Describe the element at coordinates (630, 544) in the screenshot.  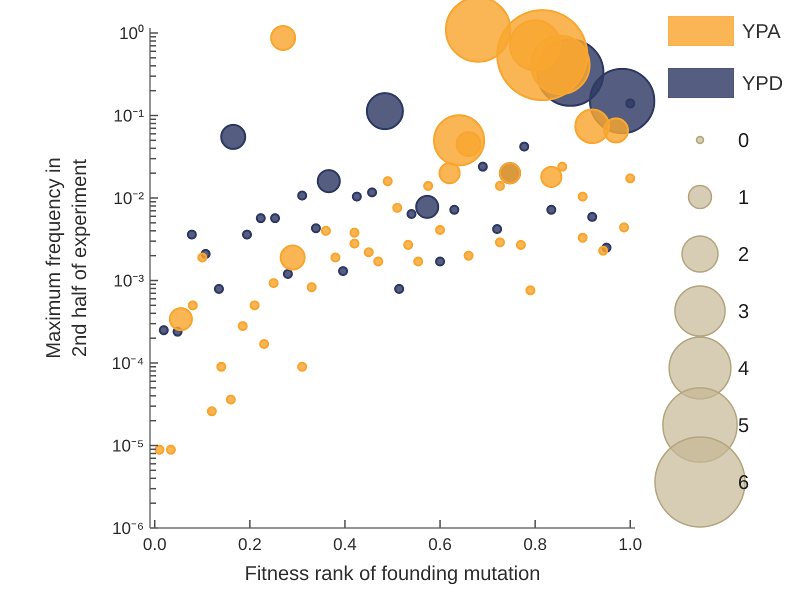
I see `x-tick-label: 1.0` at that location.